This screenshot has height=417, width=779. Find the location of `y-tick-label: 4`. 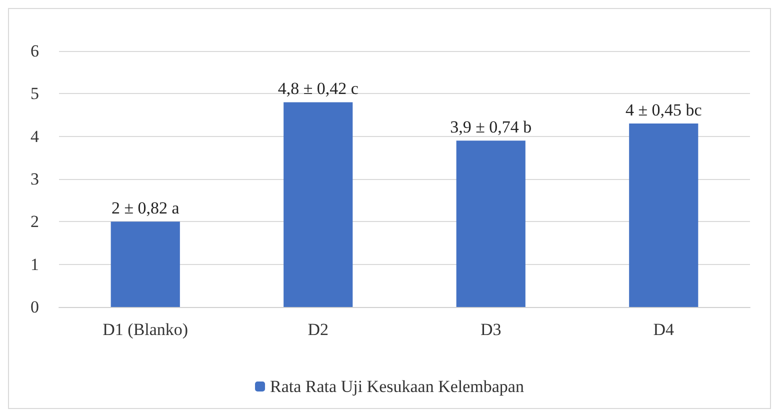

y-tick-label: 4 is located at coordinates (35, 136).